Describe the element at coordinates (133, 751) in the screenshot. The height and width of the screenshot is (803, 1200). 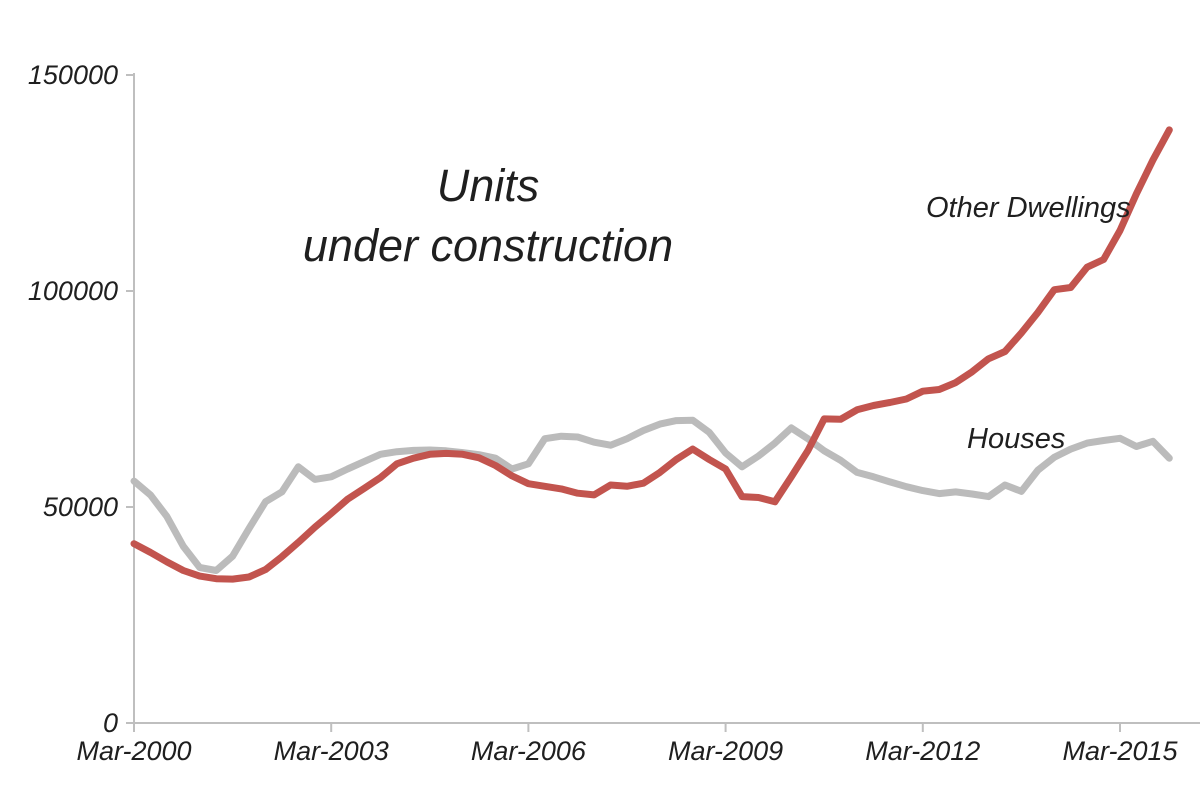
I see `x-tick-label: Mar-2000` at that location.